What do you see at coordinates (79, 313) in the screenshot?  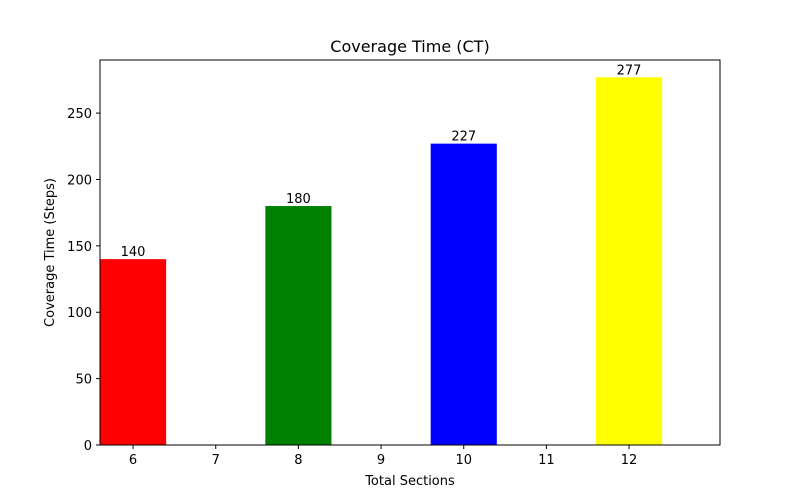 I see `y-tick-label-100: 100` at bounding box center [79, 313].